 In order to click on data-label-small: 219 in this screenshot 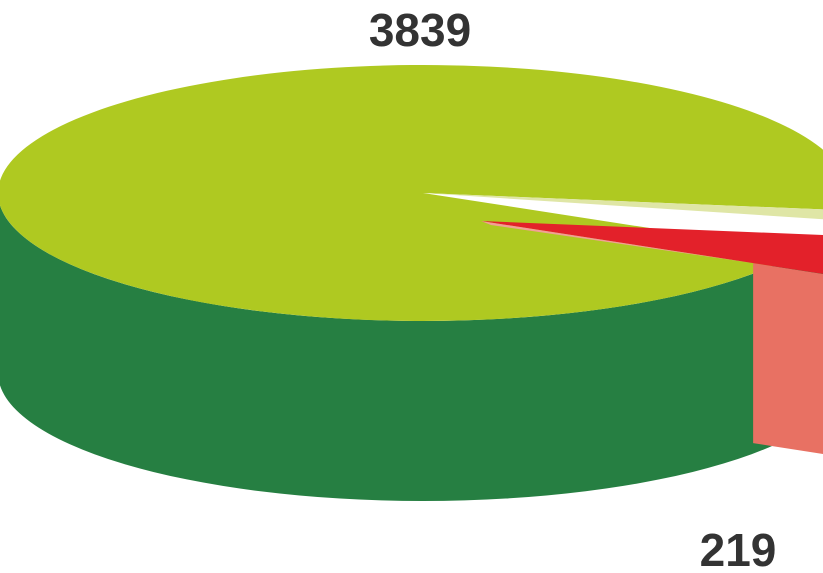, I will do `click(738, 548)`.